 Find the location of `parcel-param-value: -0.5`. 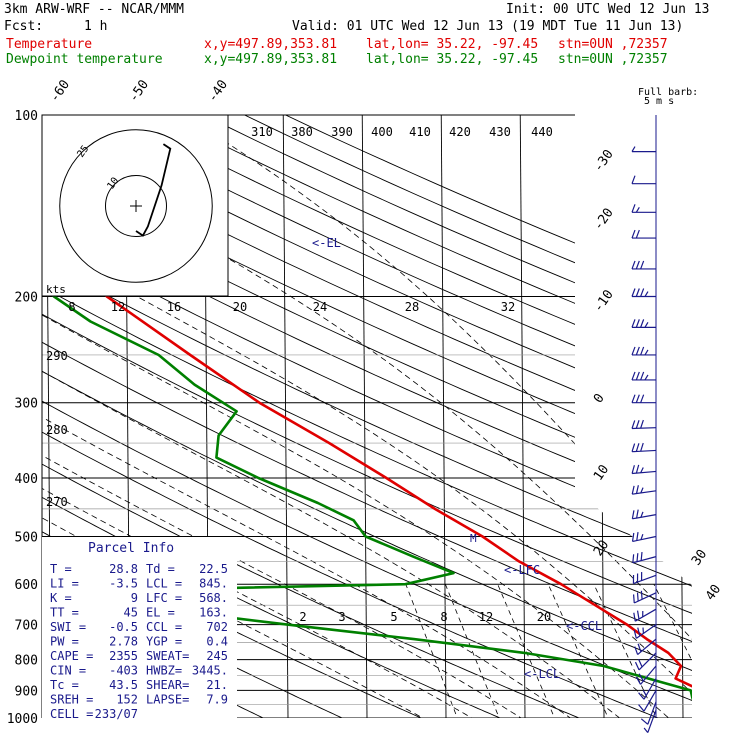

parcel-param-value: -0.5 is located at coordinates (123, 627).